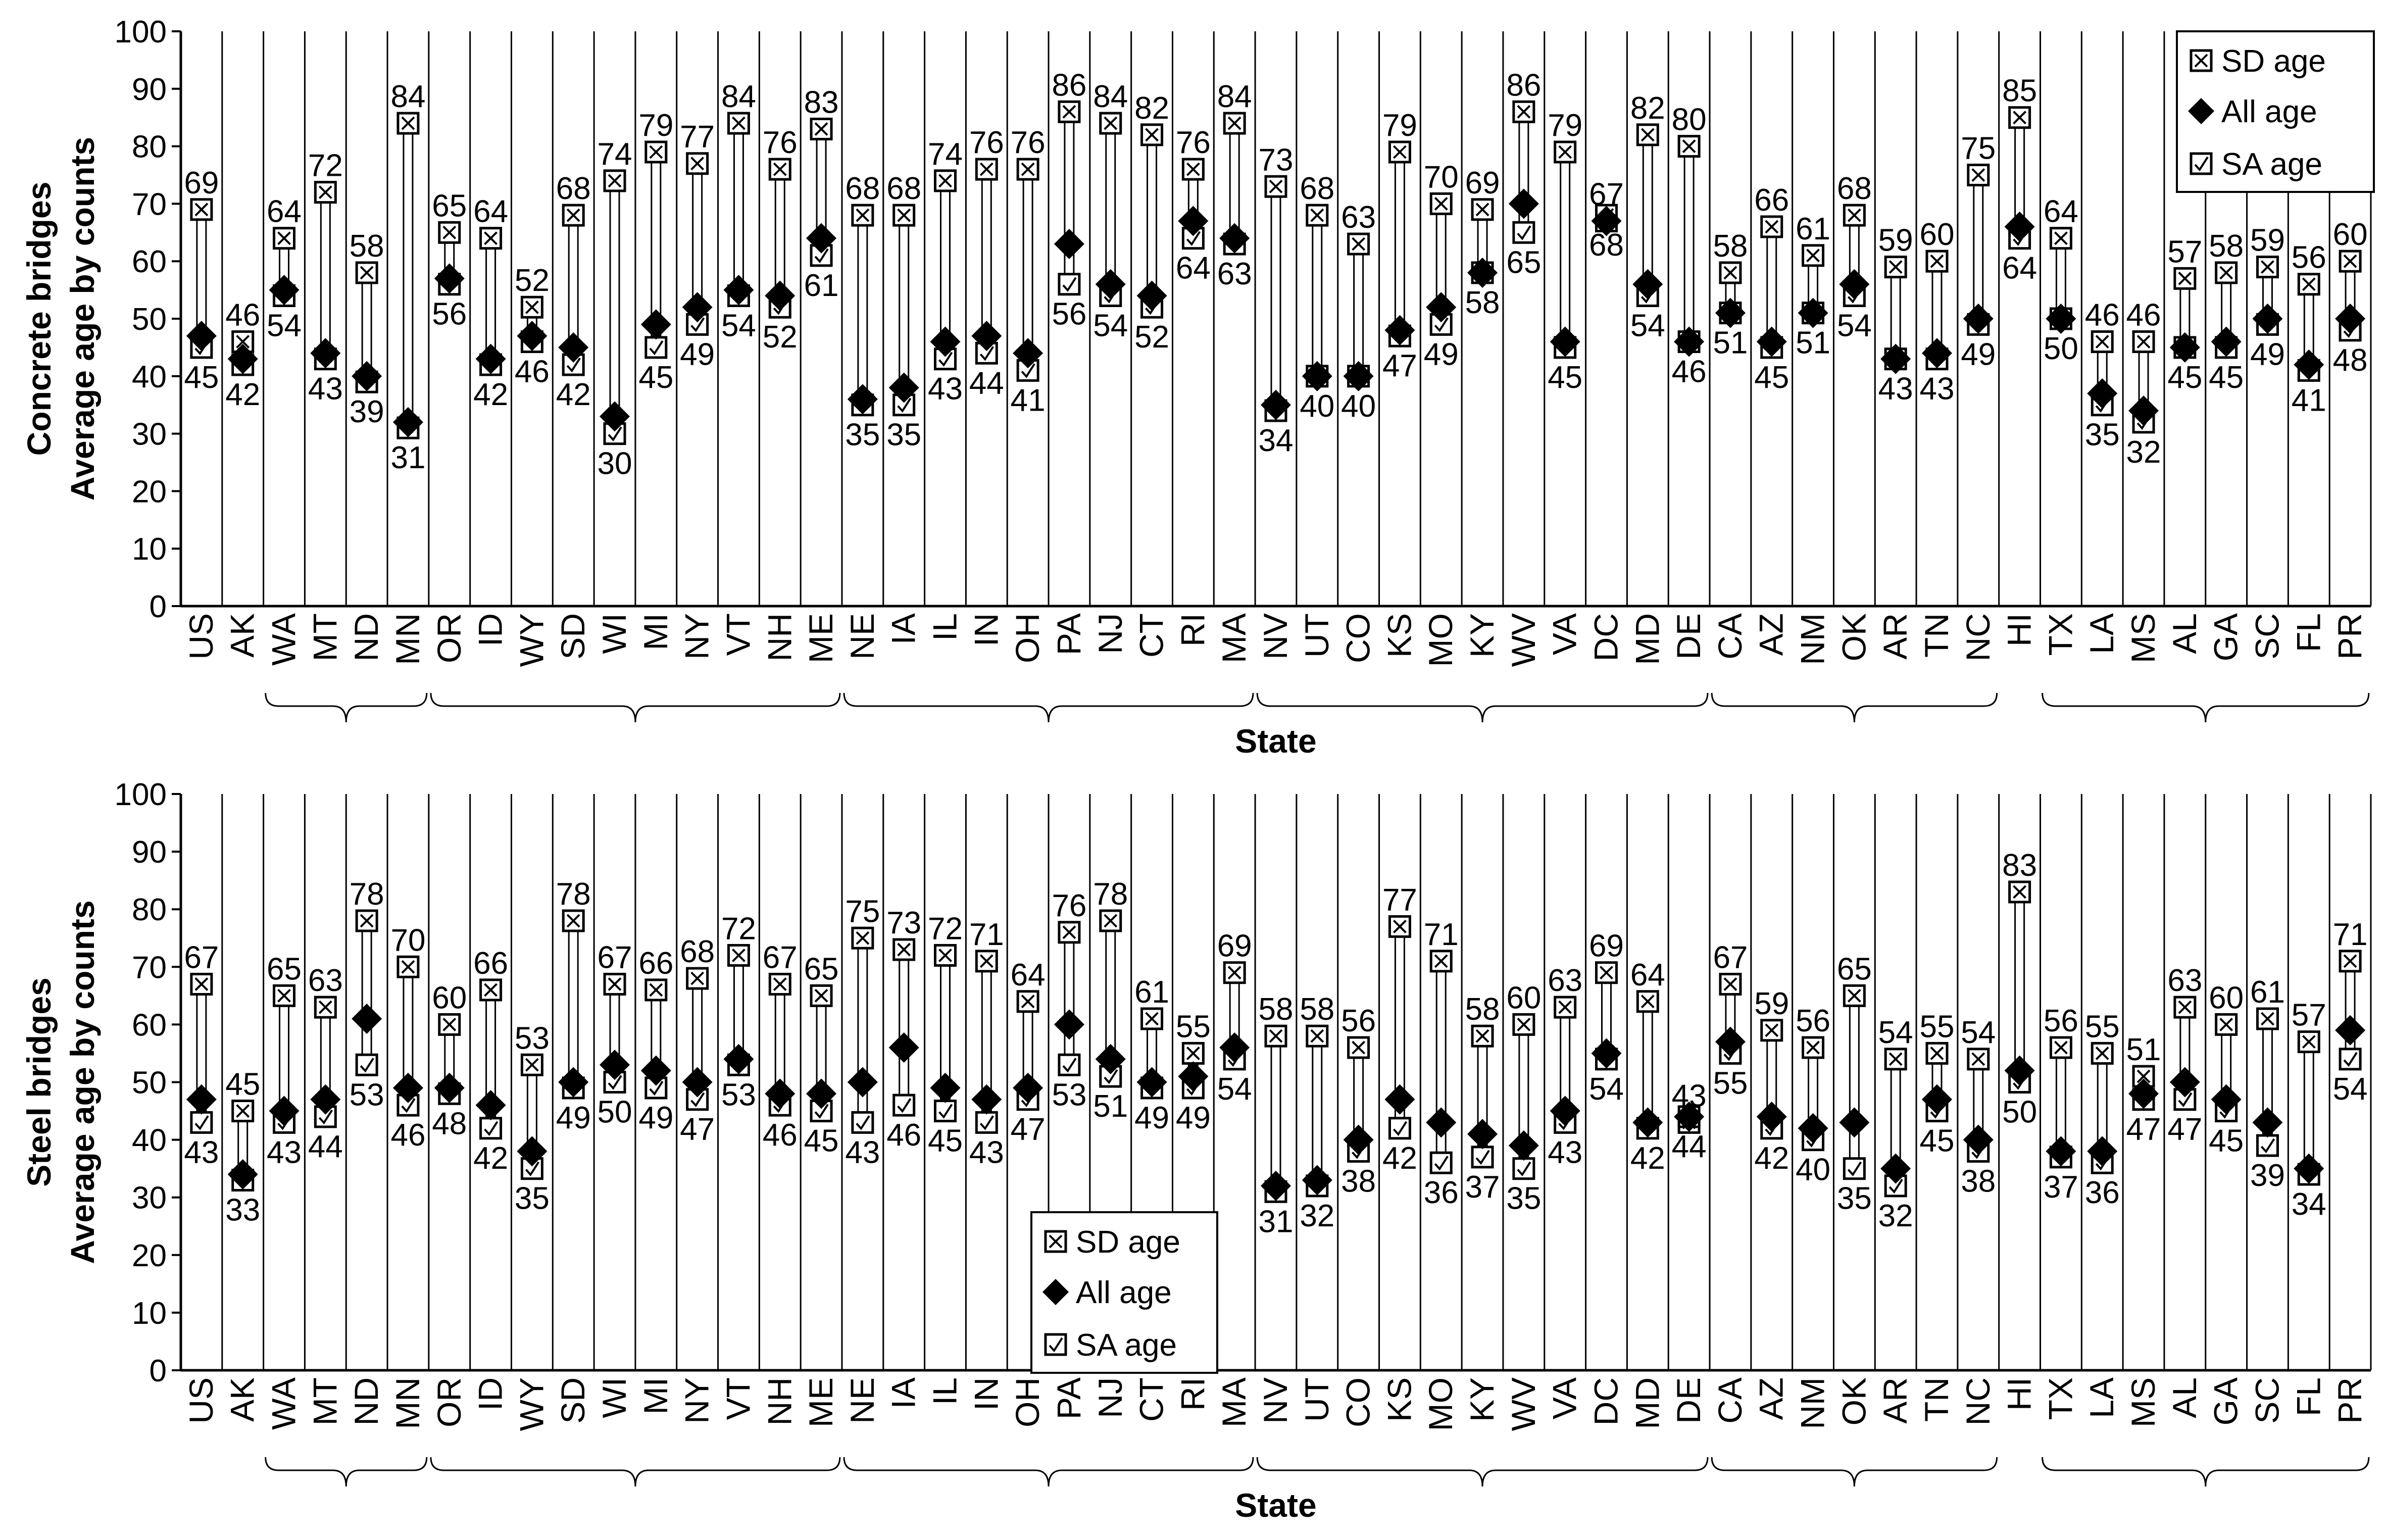 This screenshot has width=2386, height=1540. Describe the element at coordinates (201, 636) in the screenshot. I see `x-tick-label: US` at that location.